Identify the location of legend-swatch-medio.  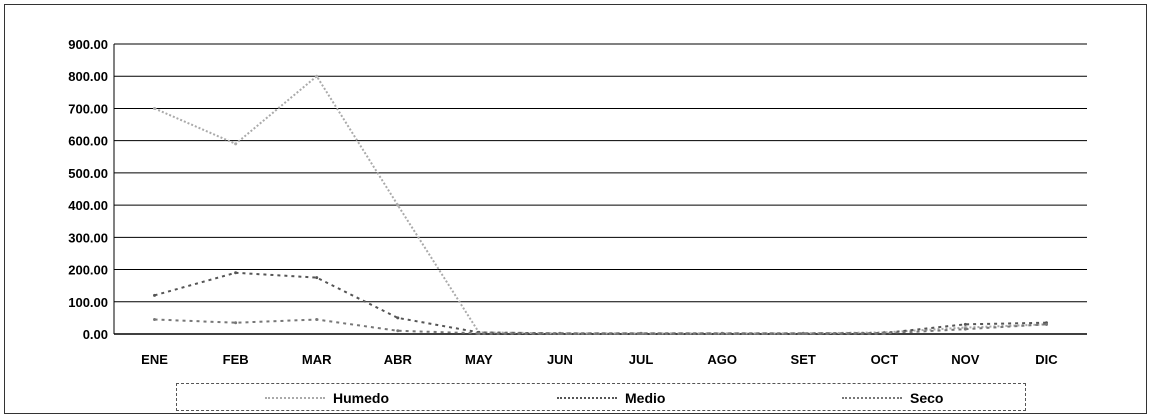
(587, 398).